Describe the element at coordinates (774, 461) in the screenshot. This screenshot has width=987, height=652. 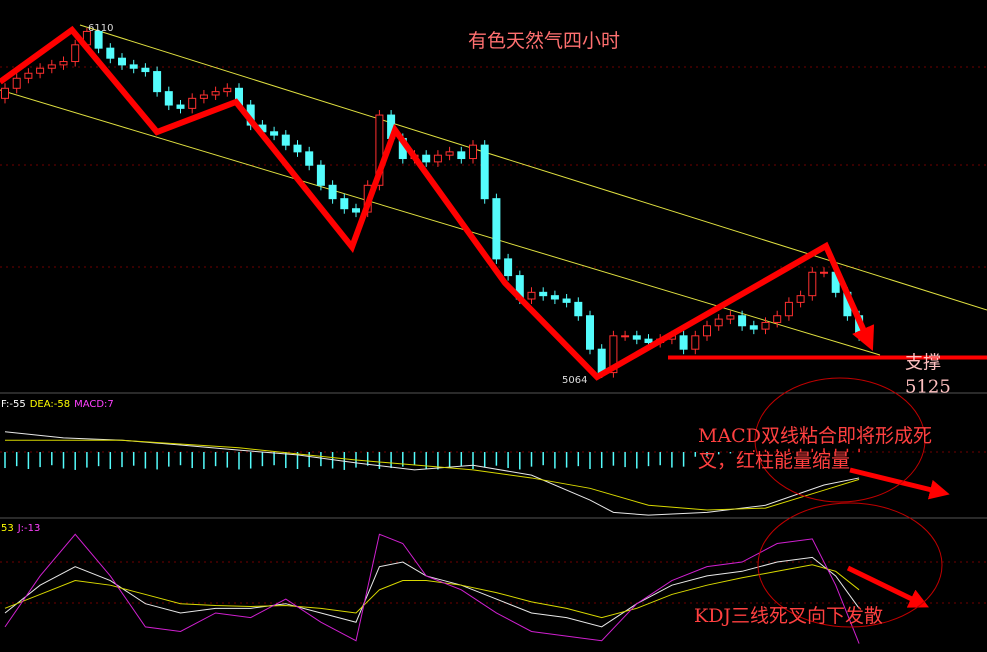
I see `annotation: 叉，红柱能量缩量` at that location.